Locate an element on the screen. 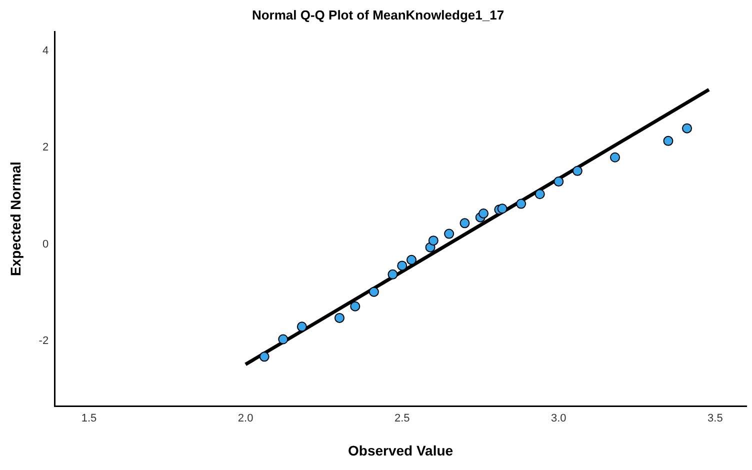 The width and height of the screenshot is (752, 470). y-tick-label: -2 is located at coordinates (43, 341).